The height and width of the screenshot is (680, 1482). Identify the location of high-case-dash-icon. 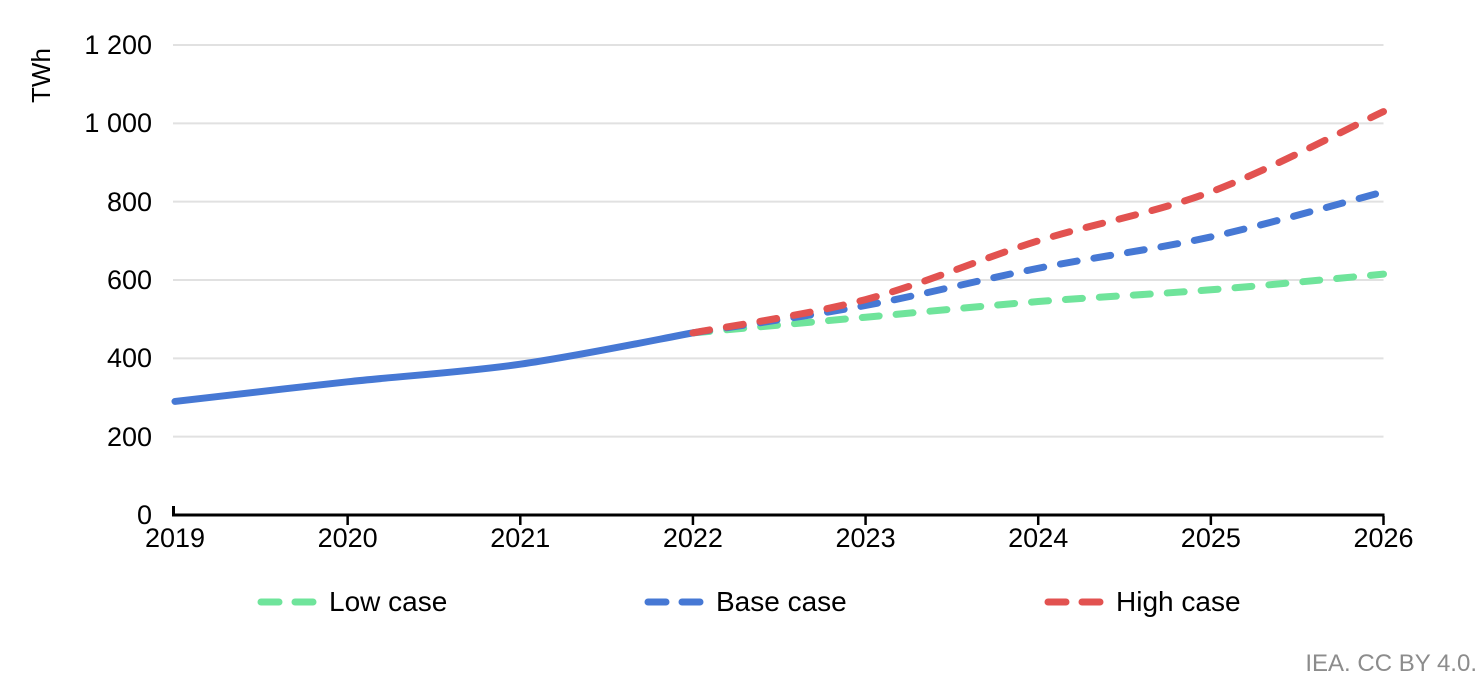
(1074, 602).